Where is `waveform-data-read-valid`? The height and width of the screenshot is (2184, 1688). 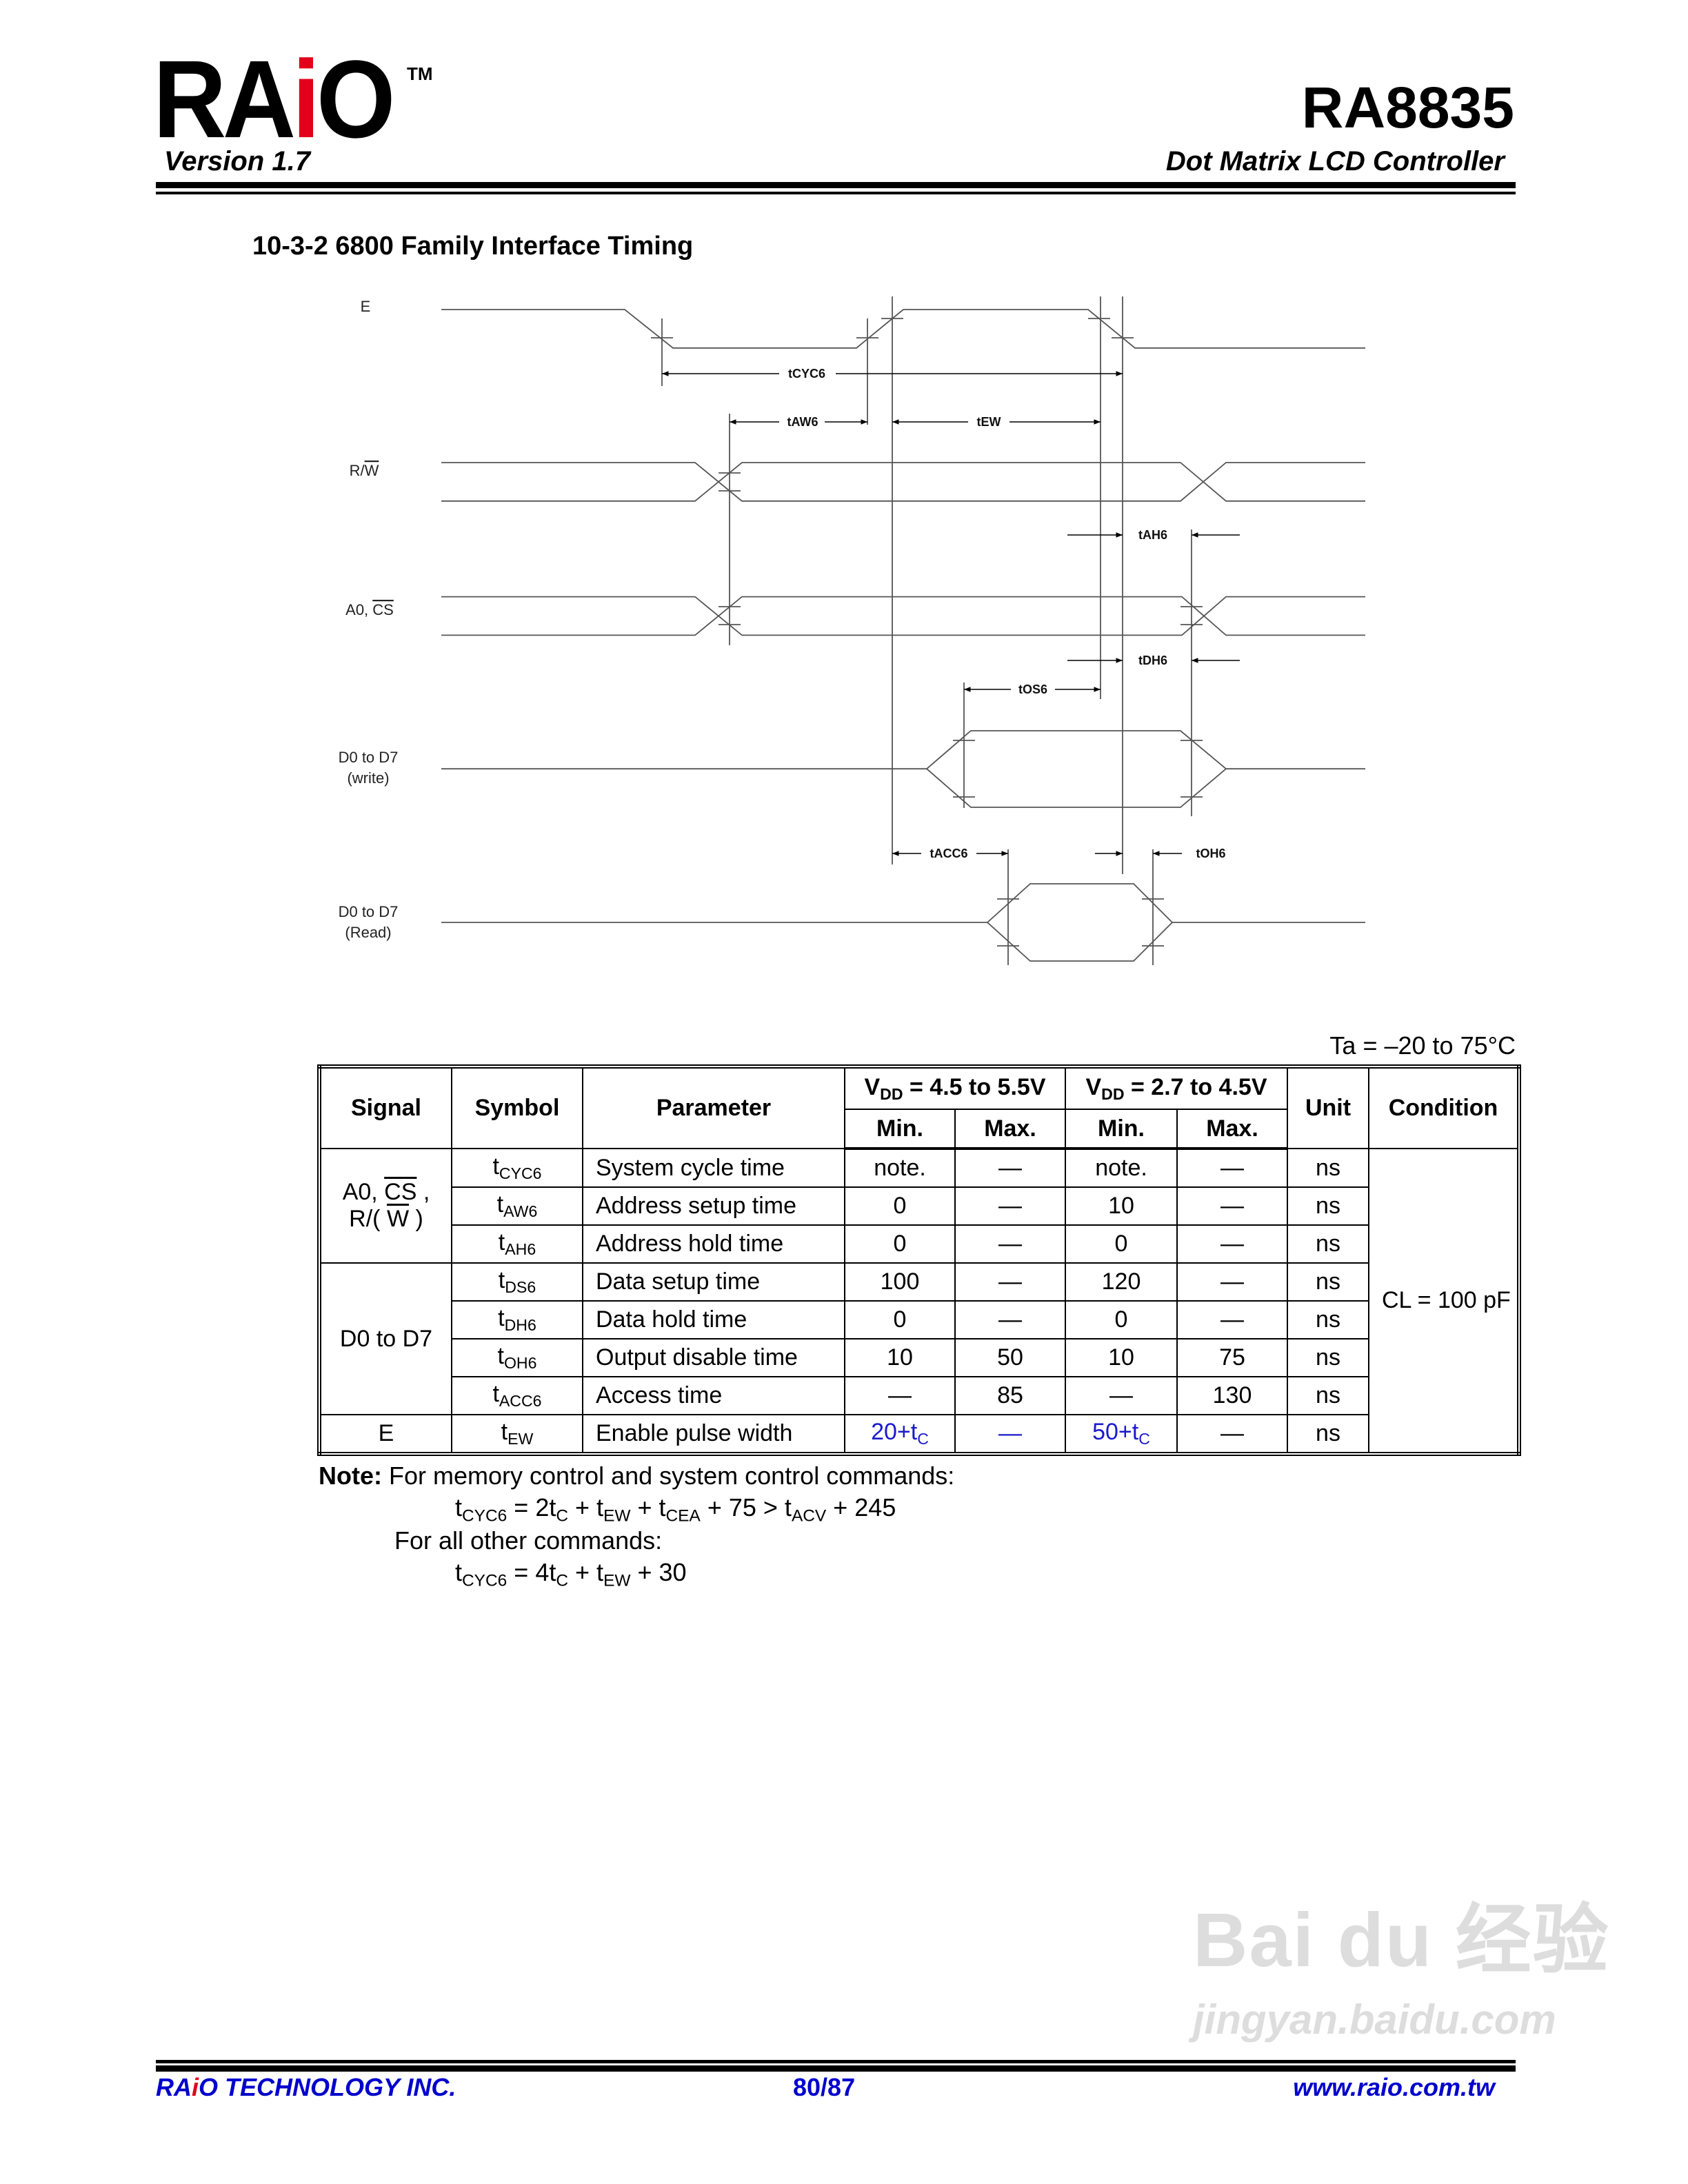
waveform-data-read-valid is located at coordinates (1080, 922).